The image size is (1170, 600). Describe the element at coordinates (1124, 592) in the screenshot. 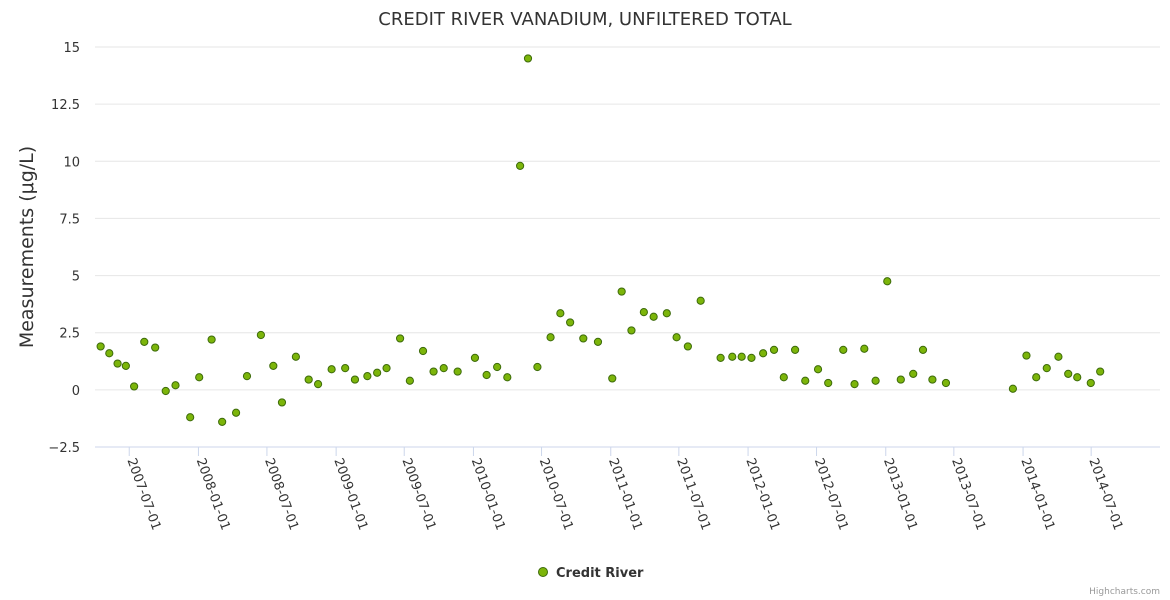

I see `credits-link: Highcharts.com` at that location.